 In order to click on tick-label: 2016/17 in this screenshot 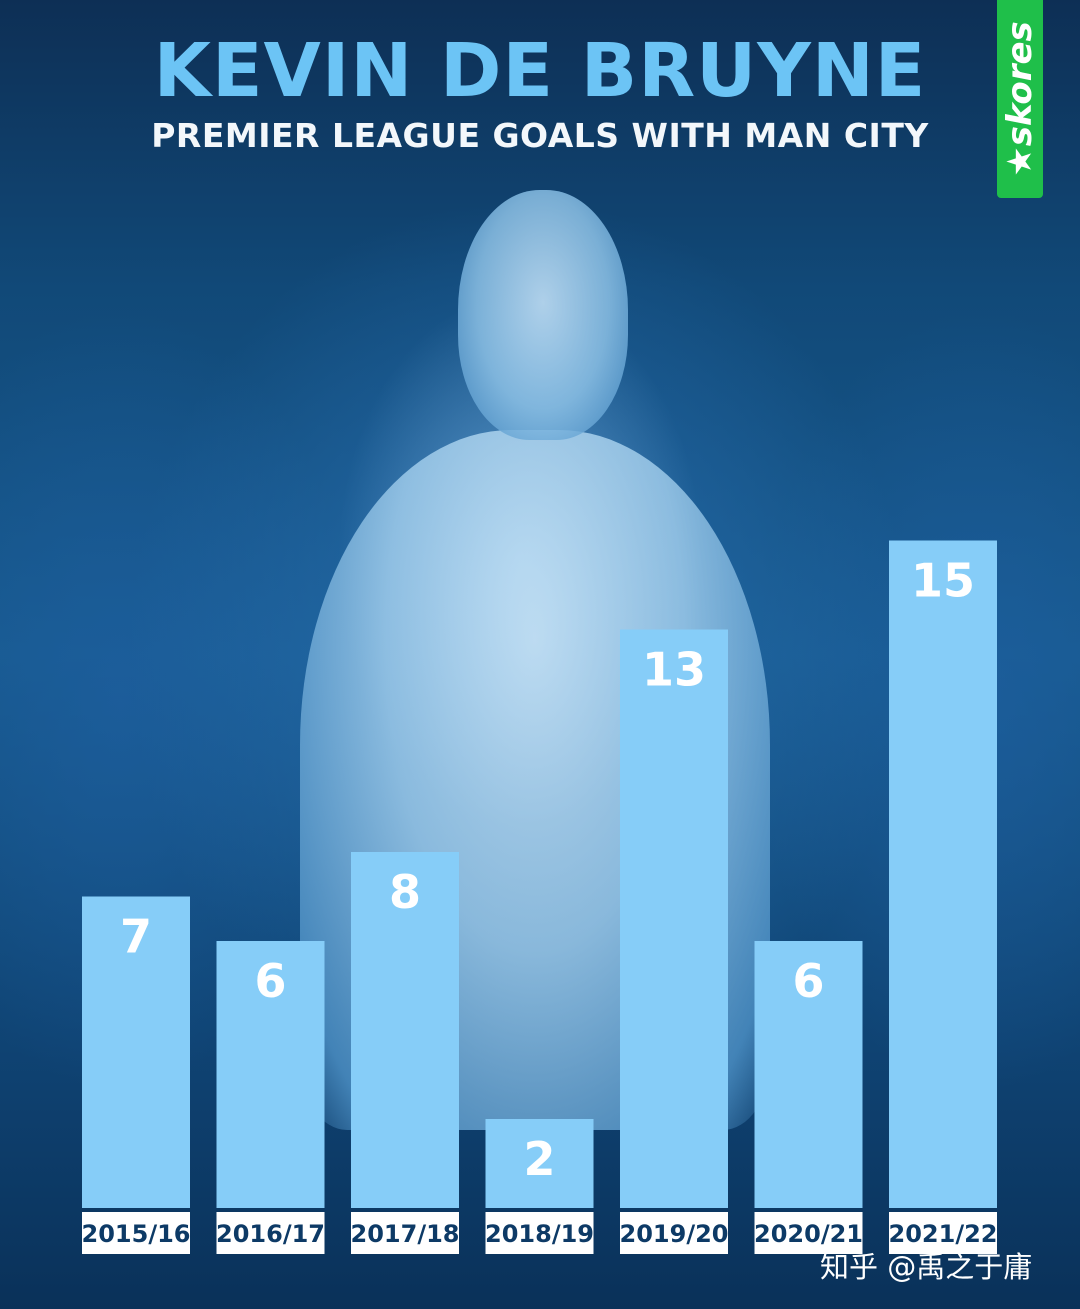, I will do `click(270, 1234)`.